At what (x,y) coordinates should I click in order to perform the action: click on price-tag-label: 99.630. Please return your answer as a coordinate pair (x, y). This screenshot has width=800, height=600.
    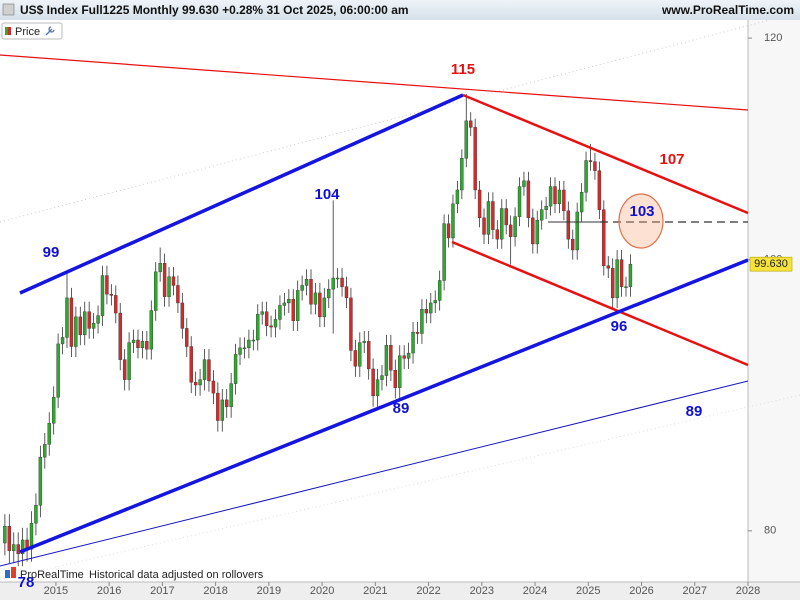
    Looking at the image, I should click on (771, 264).